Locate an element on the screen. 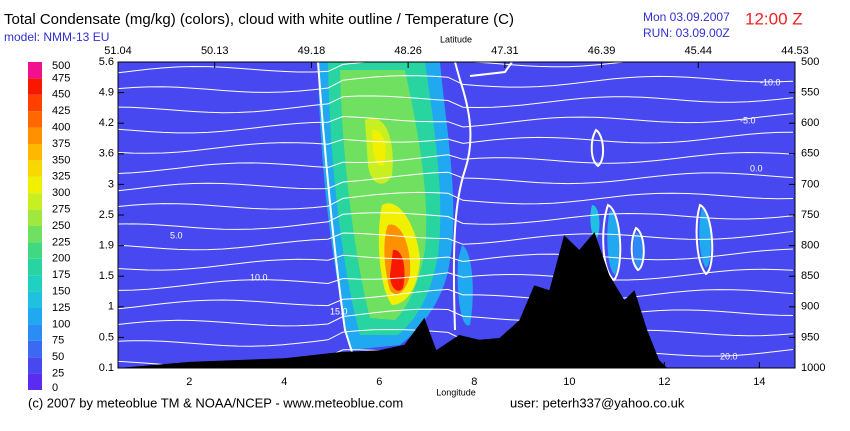  colorbar-label: 275 is located at coordinates (61, 210).